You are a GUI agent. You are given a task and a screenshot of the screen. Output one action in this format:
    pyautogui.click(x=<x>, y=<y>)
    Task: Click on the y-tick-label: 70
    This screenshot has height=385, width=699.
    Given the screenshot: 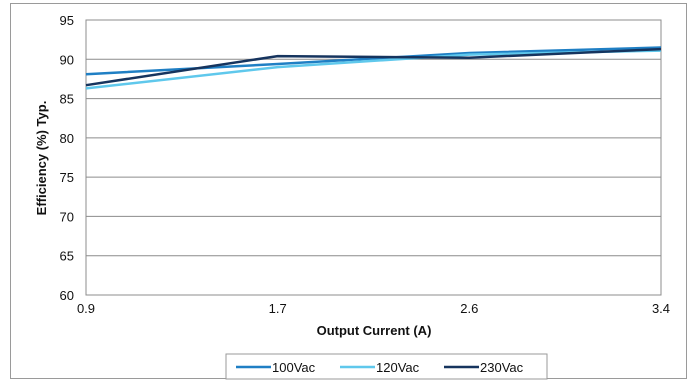 What is the action you would take?
    pyautogui.click(x=67, y=216)
    